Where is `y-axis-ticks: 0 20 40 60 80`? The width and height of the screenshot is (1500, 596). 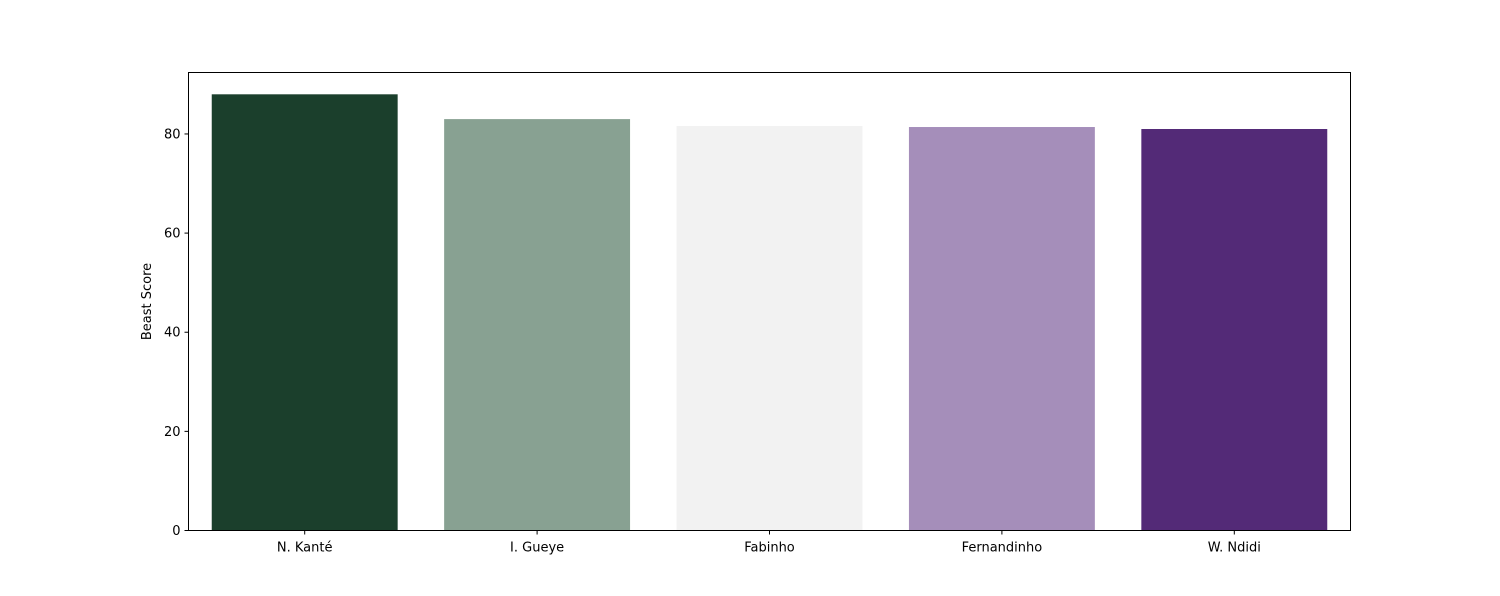 y-axis-ticks: 0 20 40 60 80 is located at coordinates (176, 333).